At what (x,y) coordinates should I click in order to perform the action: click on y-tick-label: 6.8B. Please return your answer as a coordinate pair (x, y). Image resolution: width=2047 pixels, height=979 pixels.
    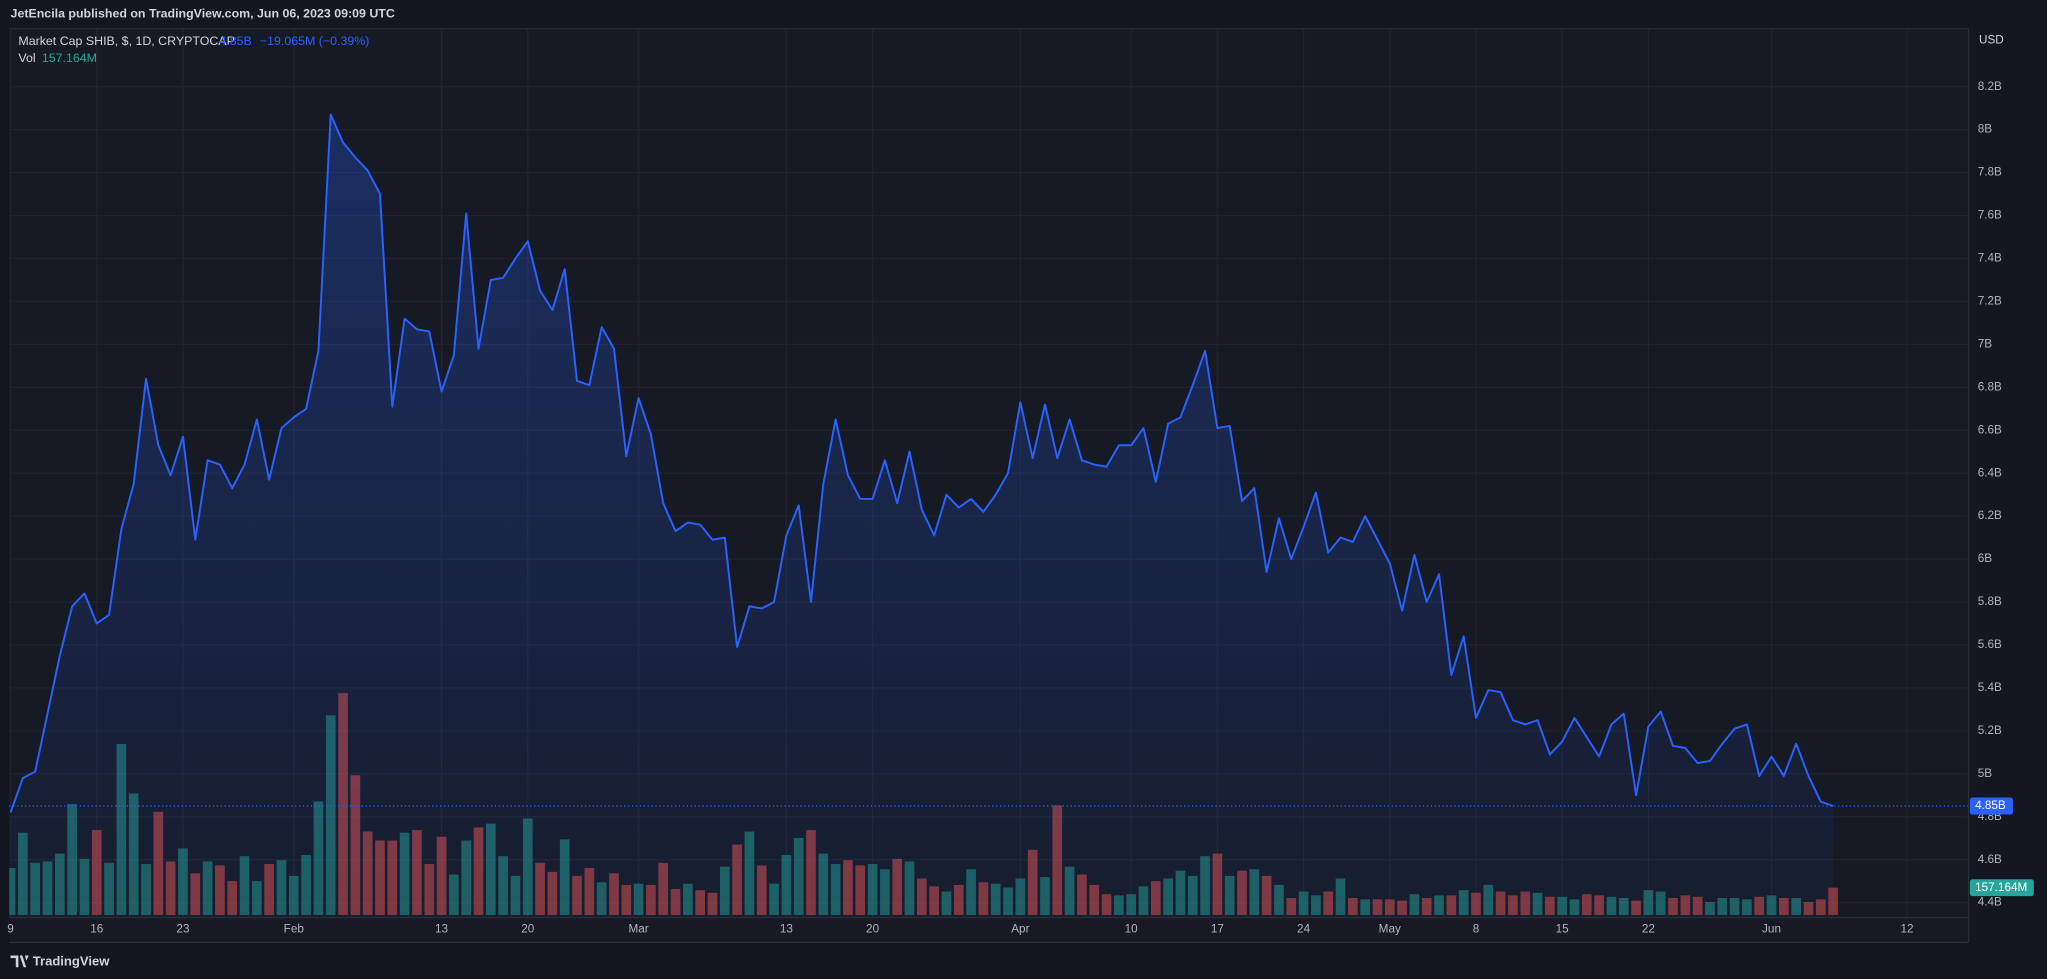
    Looking at the image, I should click on (1990, 386).